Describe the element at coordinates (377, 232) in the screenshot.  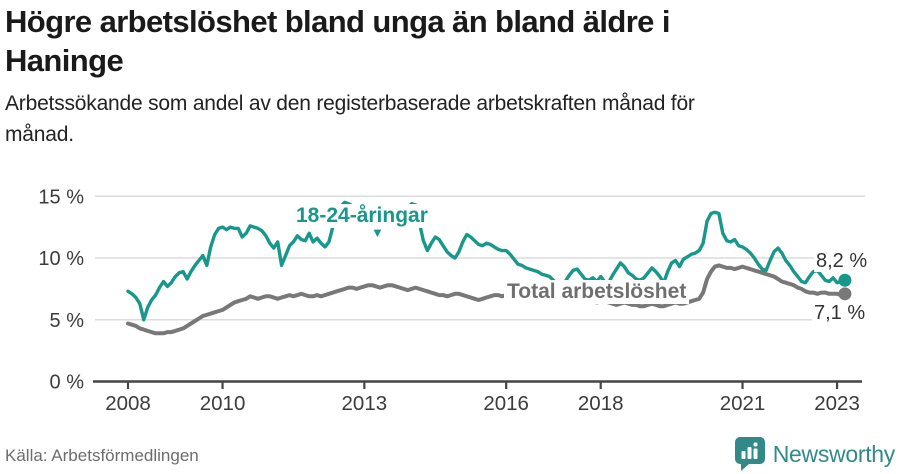
I see `series-label-young-arrow-icon: ▼` at that location.